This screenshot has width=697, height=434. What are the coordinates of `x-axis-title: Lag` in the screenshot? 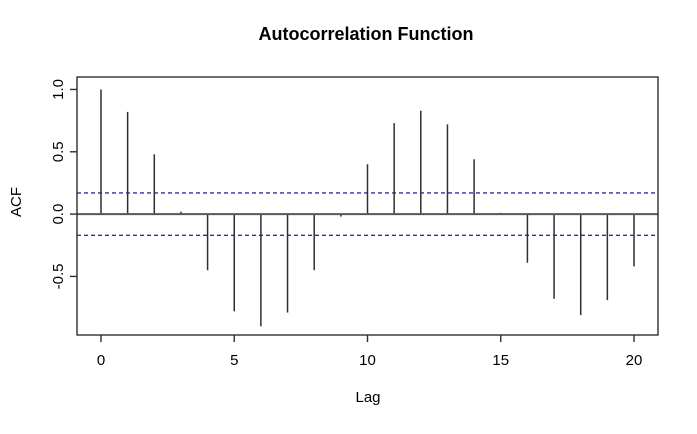 It's located at (367, 397).